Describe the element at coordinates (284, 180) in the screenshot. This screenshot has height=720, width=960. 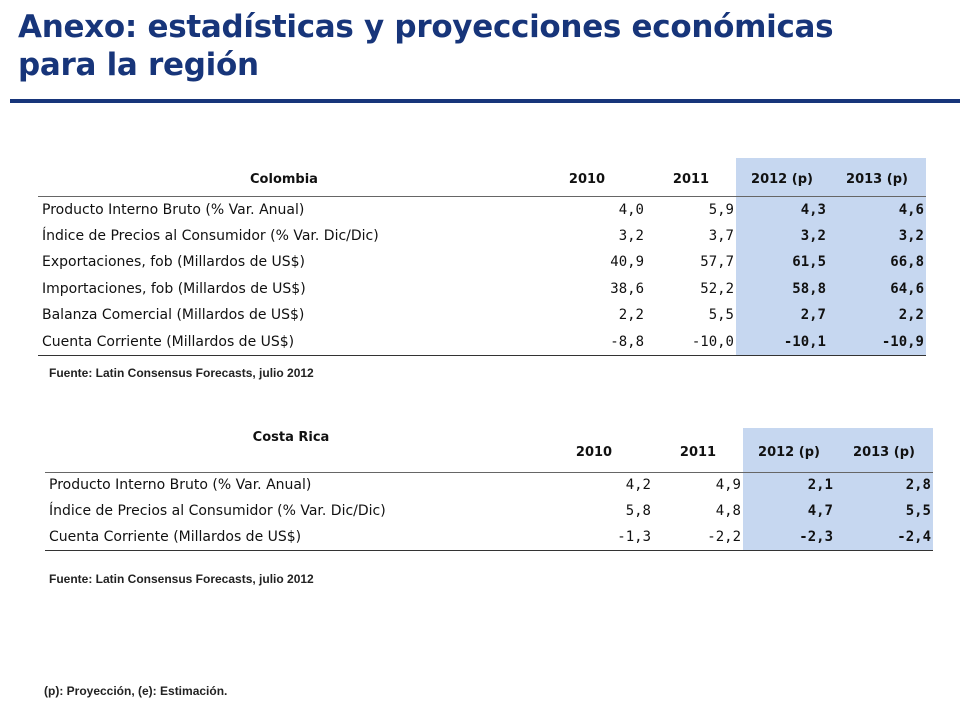
I see `country-name: Colombia` at that location.